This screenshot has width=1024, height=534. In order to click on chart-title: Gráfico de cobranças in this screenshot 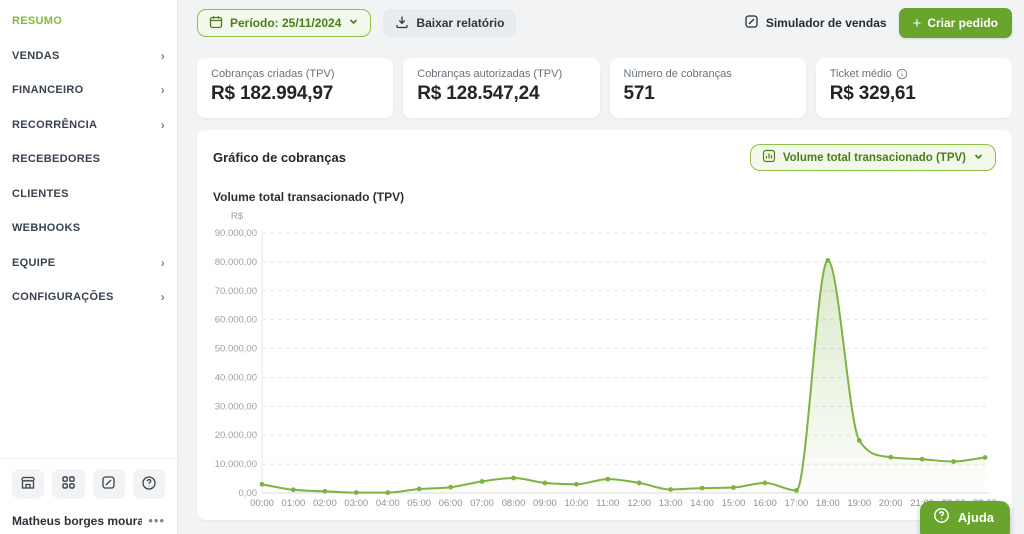, I will do `click(279, 157)`.